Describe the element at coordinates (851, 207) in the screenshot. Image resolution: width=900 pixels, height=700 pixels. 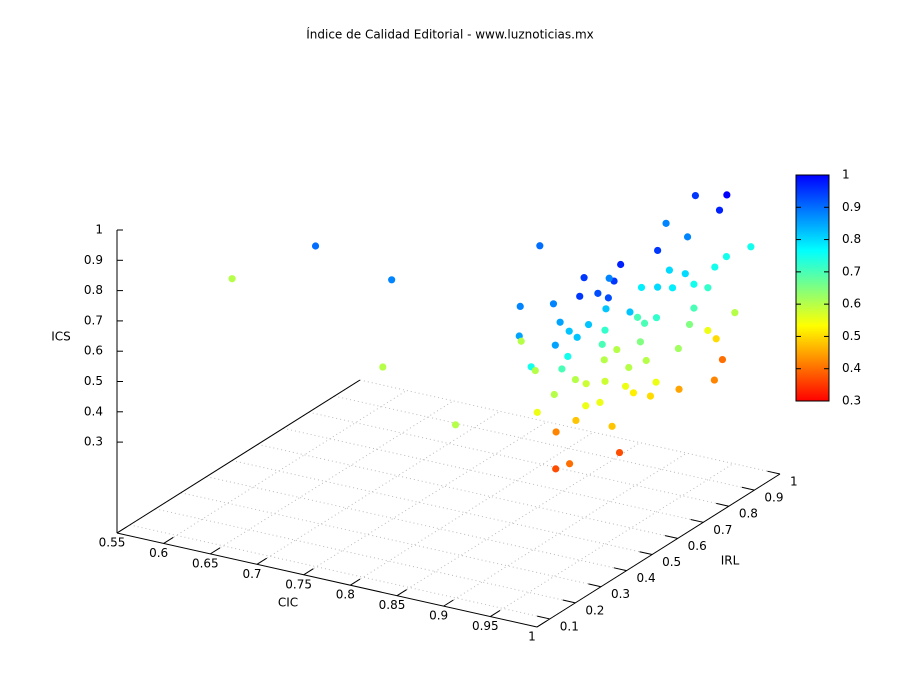
I see `colorbar-tick-label: 0.9` at that location.